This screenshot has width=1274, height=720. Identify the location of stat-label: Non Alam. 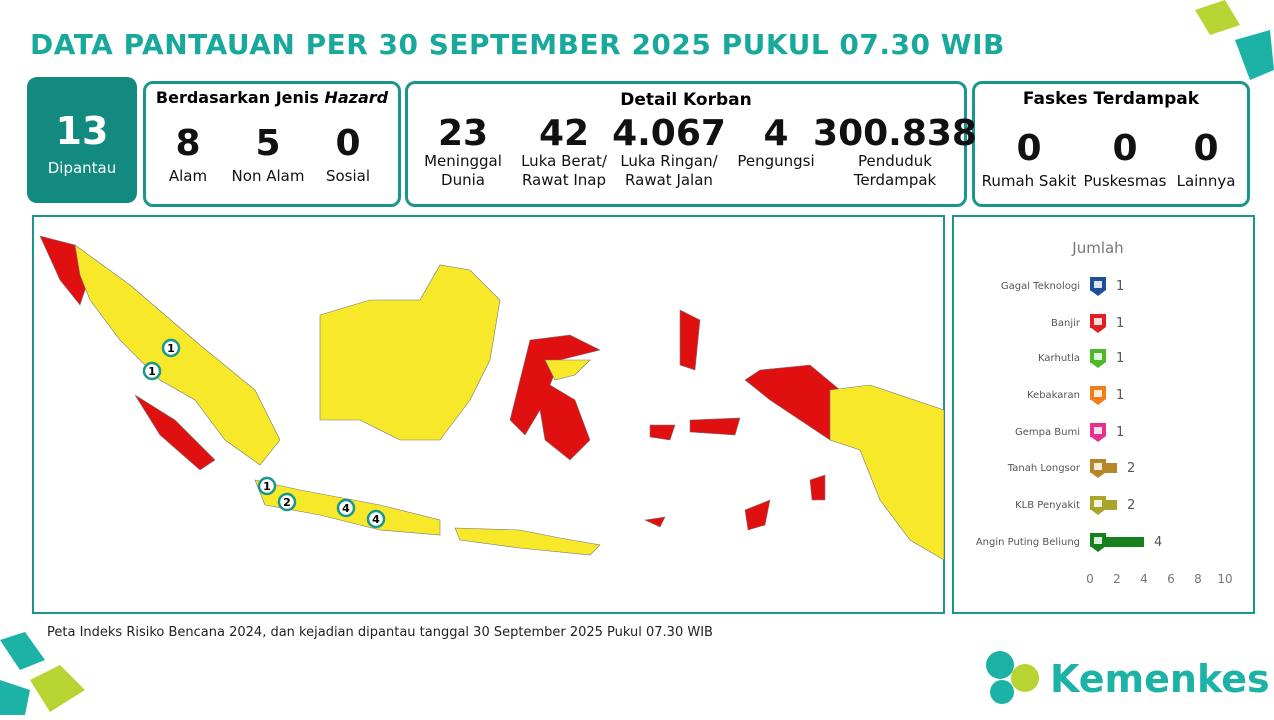
(268, 176).